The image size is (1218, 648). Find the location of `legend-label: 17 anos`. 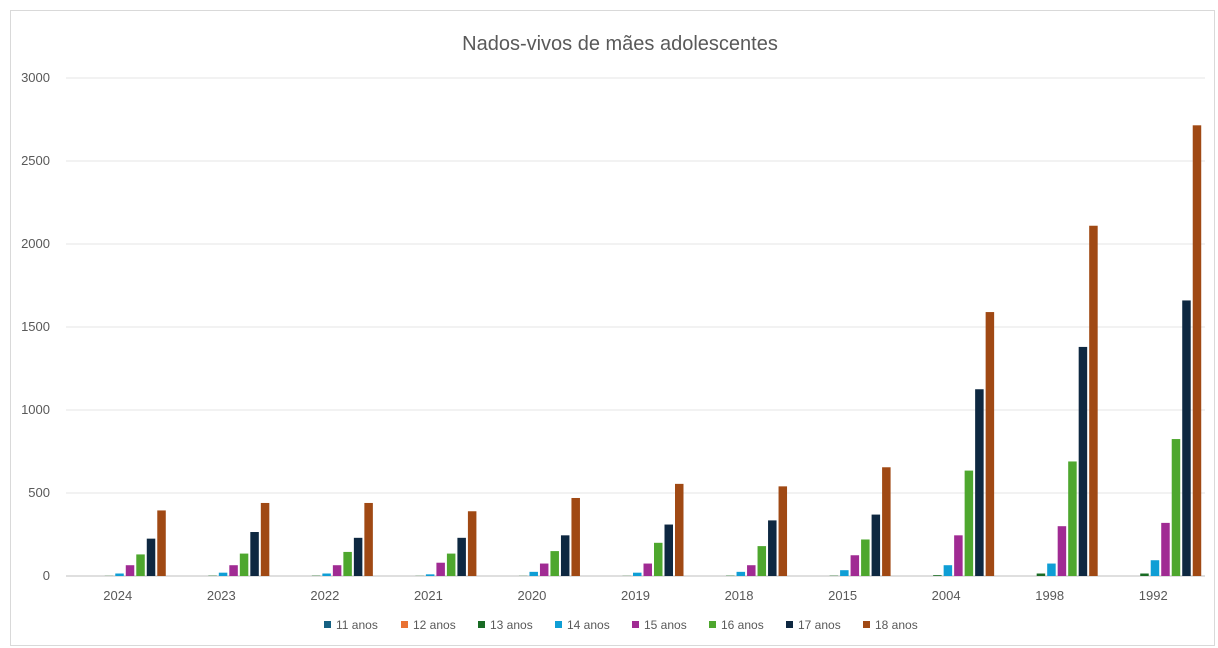

legend-label: 17 anos is located at coordinates (819, 625).